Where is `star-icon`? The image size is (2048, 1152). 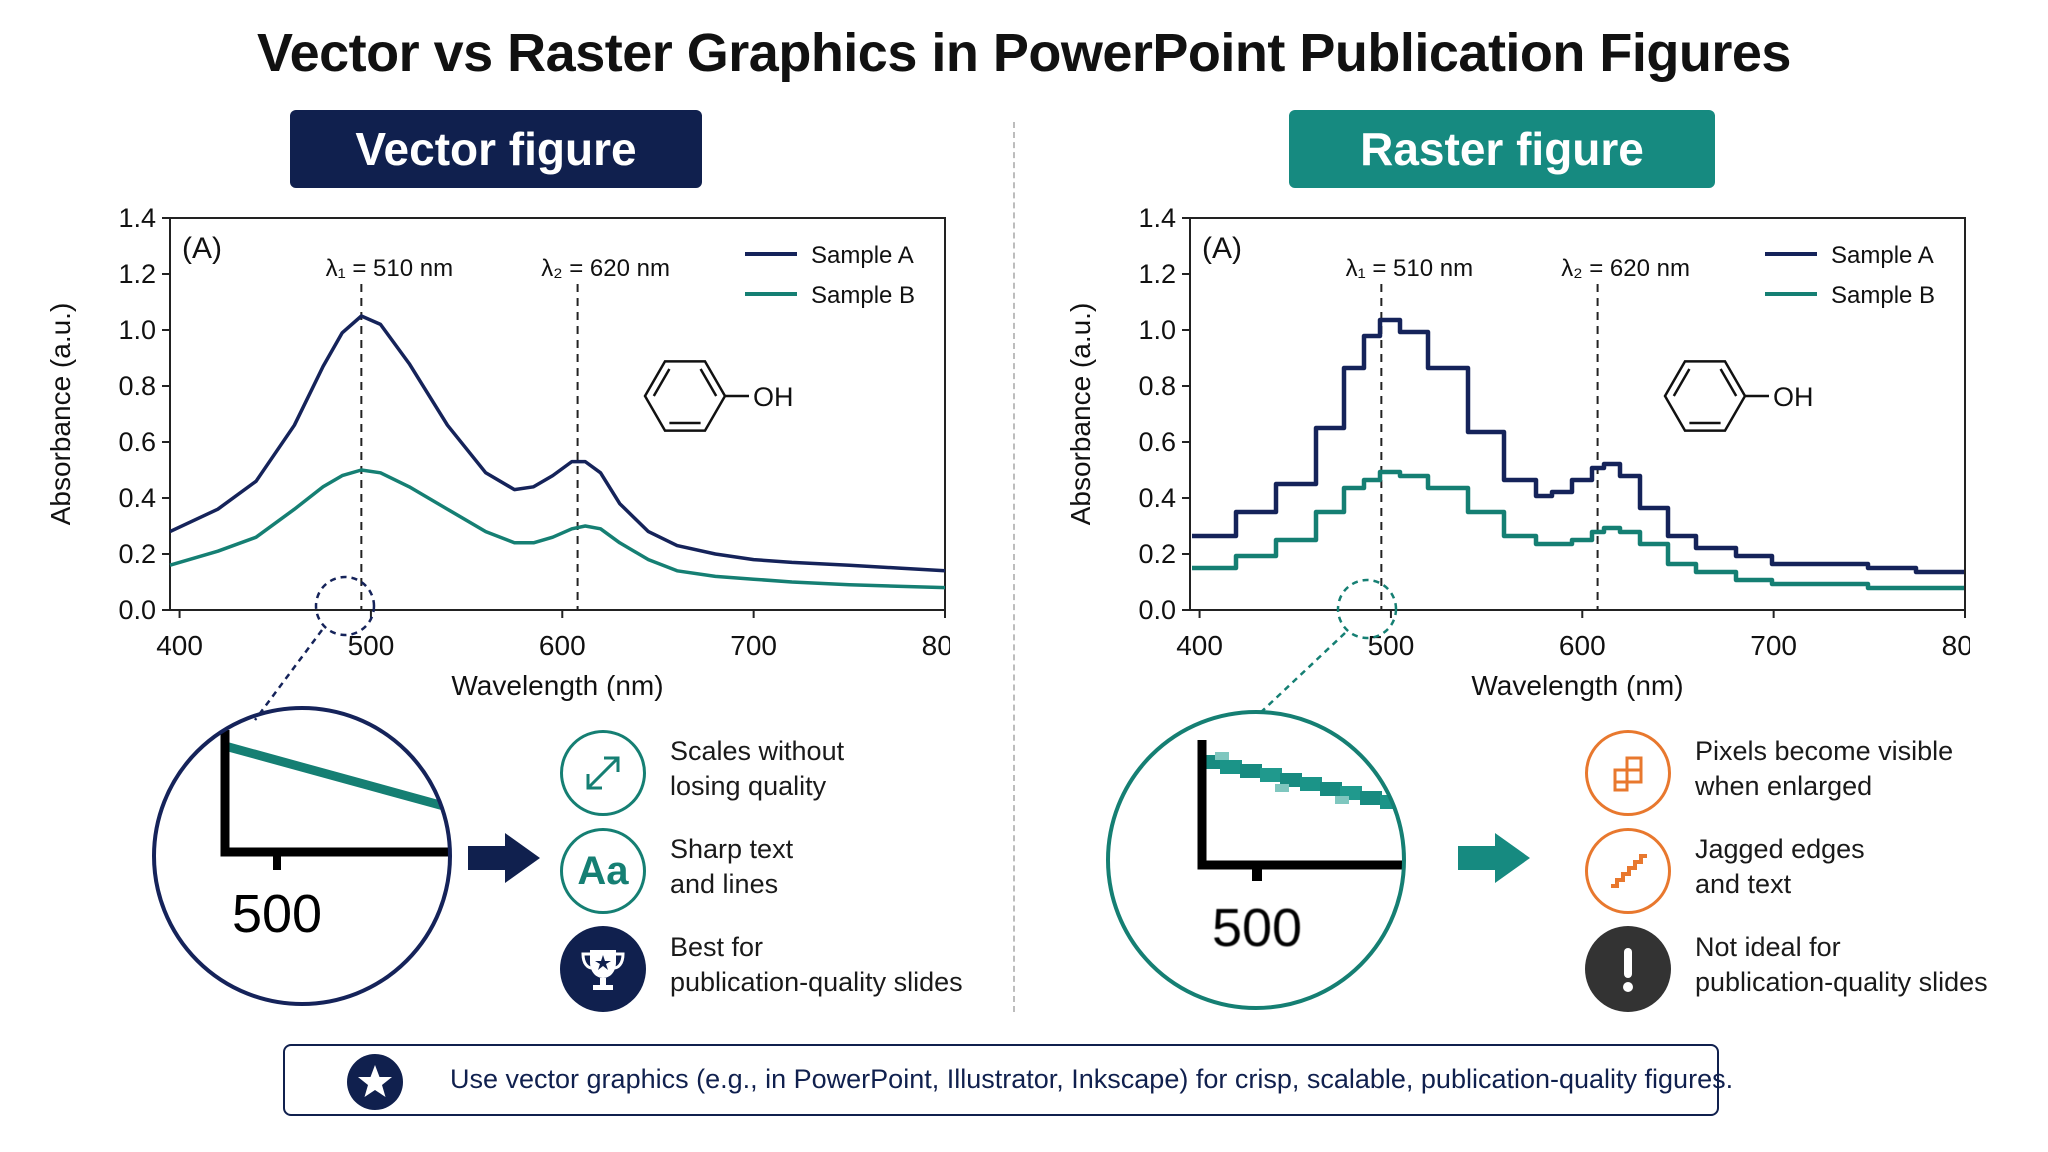
star-icon is located at coordinates (375, 1082).